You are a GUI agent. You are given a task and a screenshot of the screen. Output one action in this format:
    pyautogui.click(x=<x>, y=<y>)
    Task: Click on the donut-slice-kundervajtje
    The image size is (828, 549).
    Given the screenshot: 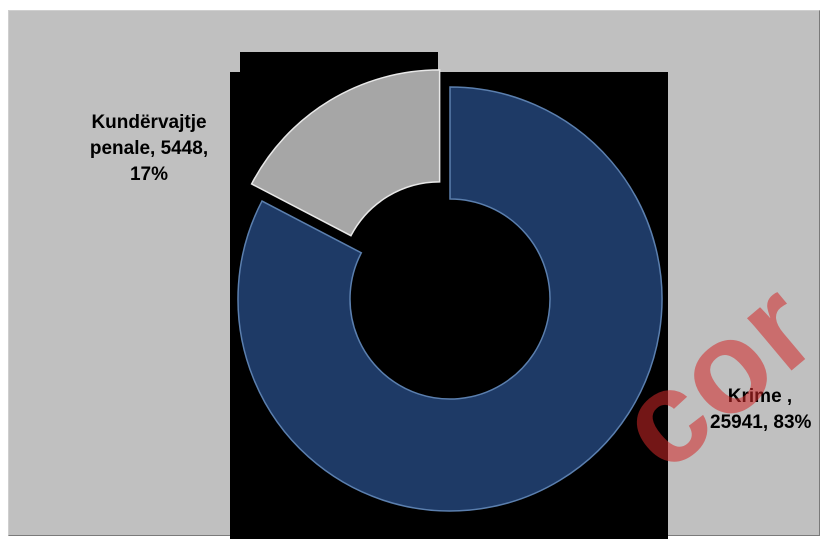 What is the action you would take?
    pyautogui.click(x=345, y=153)
    